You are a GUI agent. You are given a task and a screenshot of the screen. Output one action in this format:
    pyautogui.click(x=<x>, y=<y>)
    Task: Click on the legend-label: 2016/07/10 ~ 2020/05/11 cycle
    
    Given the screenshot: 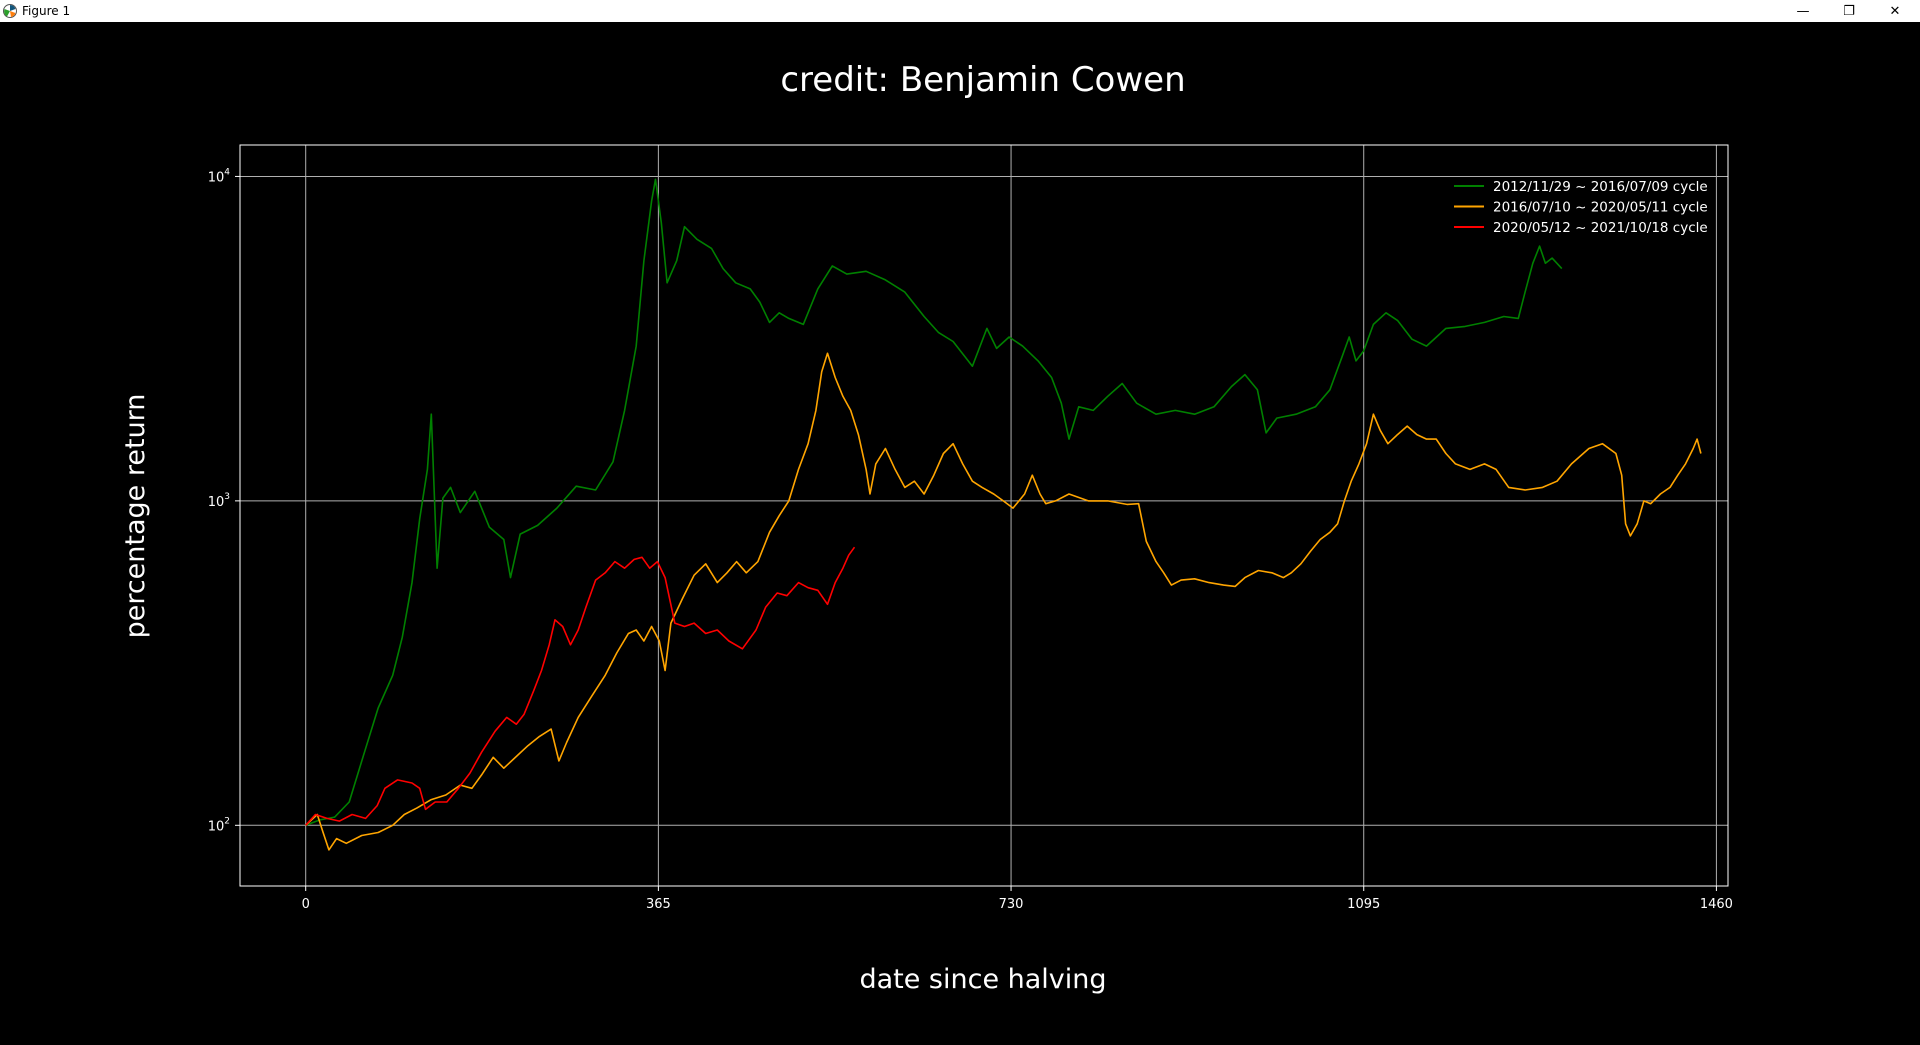 What is the action you would take?
    pyautogui.click(x=1600, y=208)
    